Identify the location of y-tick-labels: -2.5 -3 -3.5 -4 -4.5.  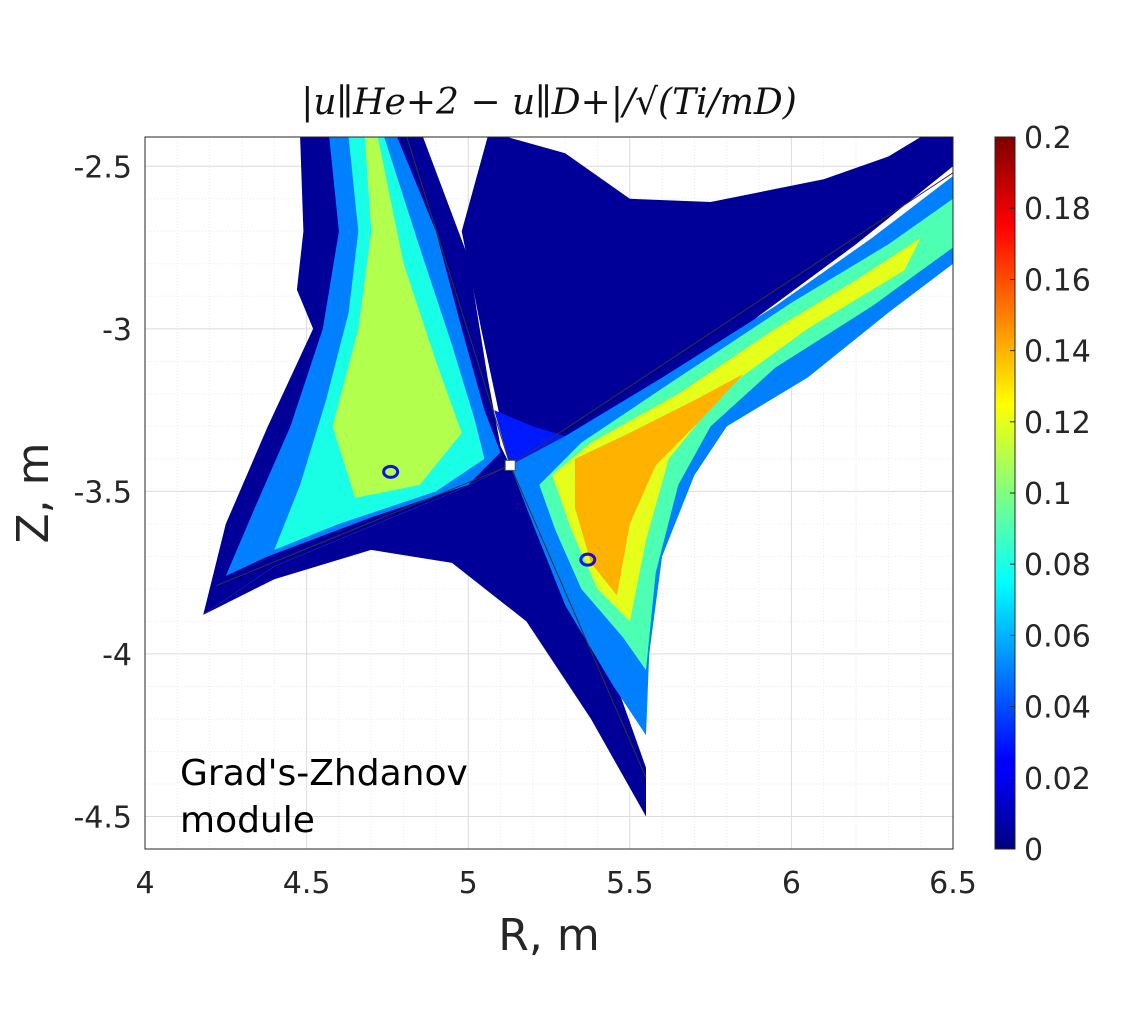
(102, 492).